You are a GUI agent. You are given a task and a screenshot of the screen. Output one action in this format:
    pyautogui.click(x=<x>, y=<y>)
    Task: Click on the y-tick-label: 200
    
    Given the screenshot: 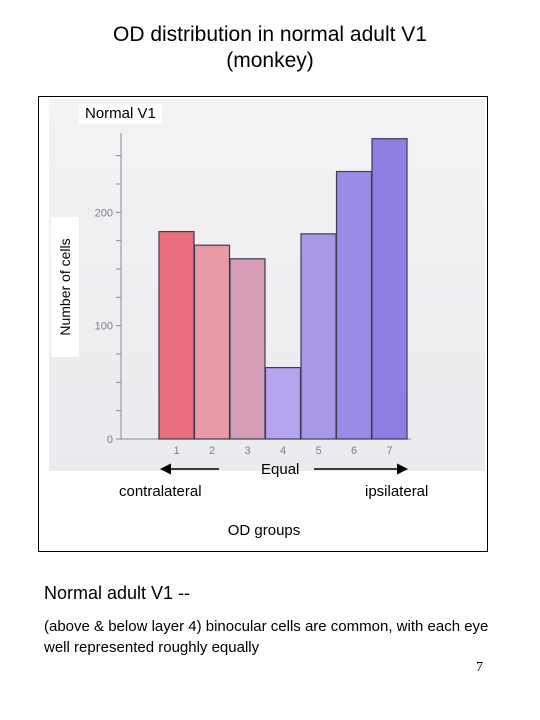 What is the action you would take?
    pyautogui.click(x=104, y=213)
    